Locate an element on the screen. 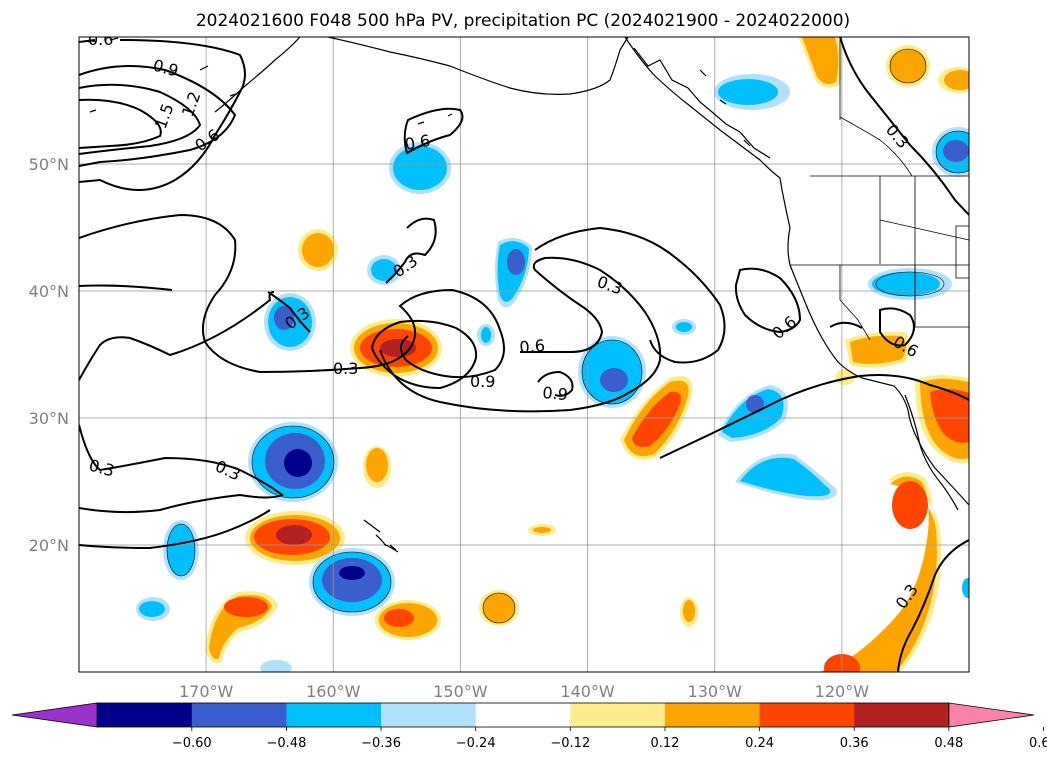 The width and height of the screenshot is (1047, 765). colorbar-tick-label: 0.60 is located at coordinates (1038, 743).